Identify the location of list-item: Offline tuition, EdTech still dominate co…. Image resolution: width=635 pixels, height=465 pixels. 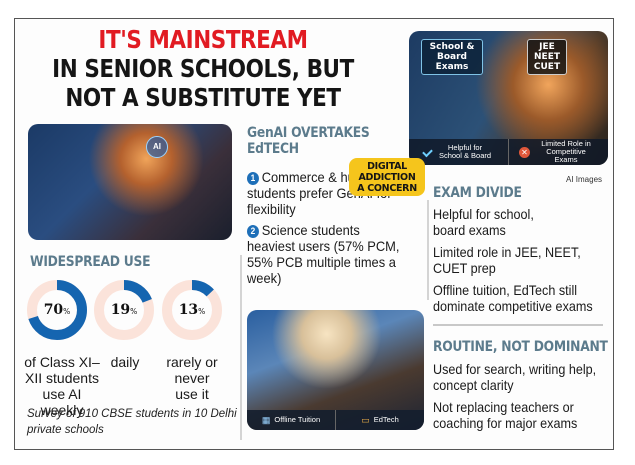
(513, 298).